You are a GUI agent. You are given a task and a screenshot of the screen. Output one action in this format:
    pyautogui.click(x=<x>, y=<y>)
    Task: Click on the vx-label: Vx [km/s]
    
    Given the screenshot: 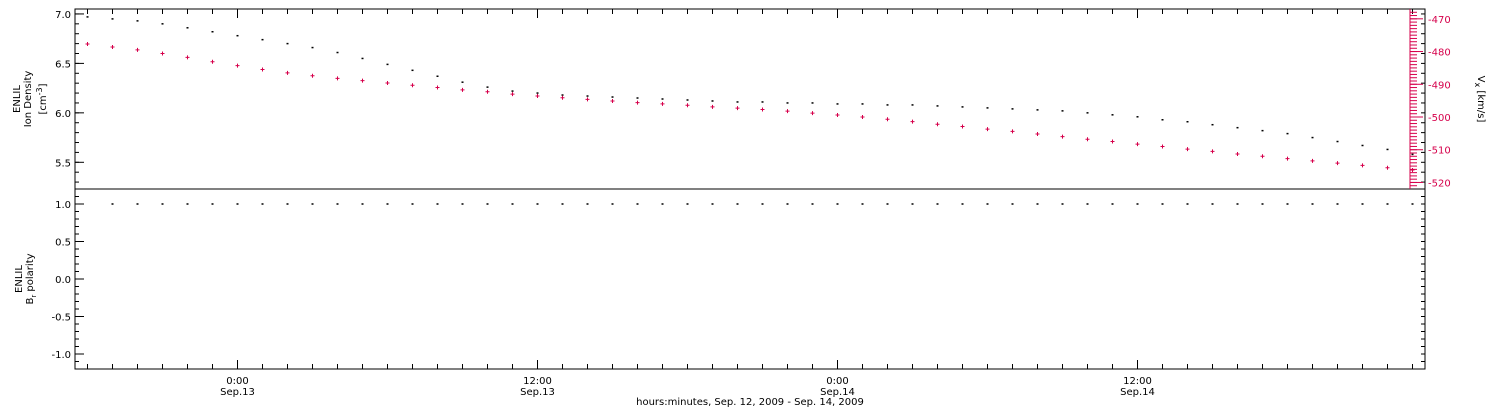 What is the action you would take?
    pyautogui.click(x=1479, y=99)
    